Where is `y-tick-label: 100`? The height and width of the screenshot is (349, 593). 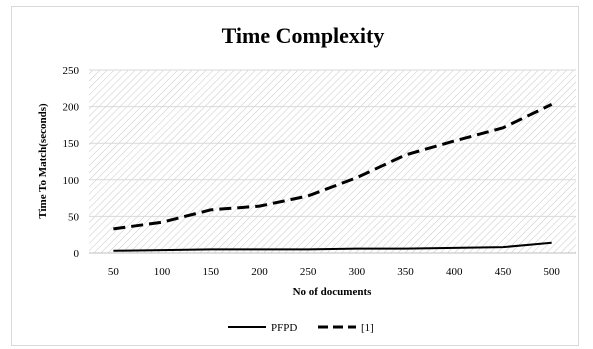
y-tick-label: 100 is located at coordinates (71, 181).